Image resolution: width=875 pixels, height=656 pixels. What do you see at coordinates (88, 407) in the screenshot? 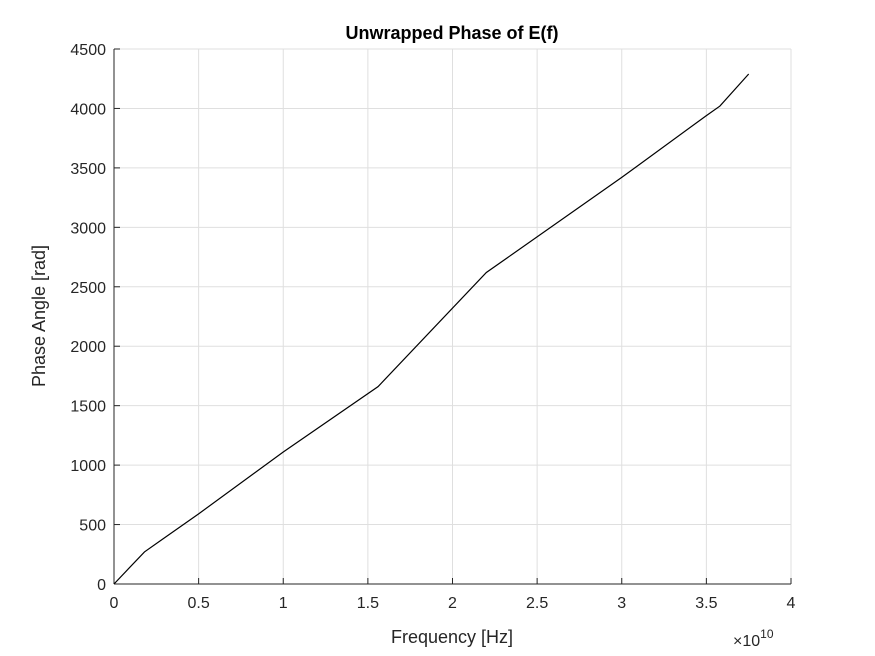
I see `y-tick-label: 1500` at bounding box center [88, 407].